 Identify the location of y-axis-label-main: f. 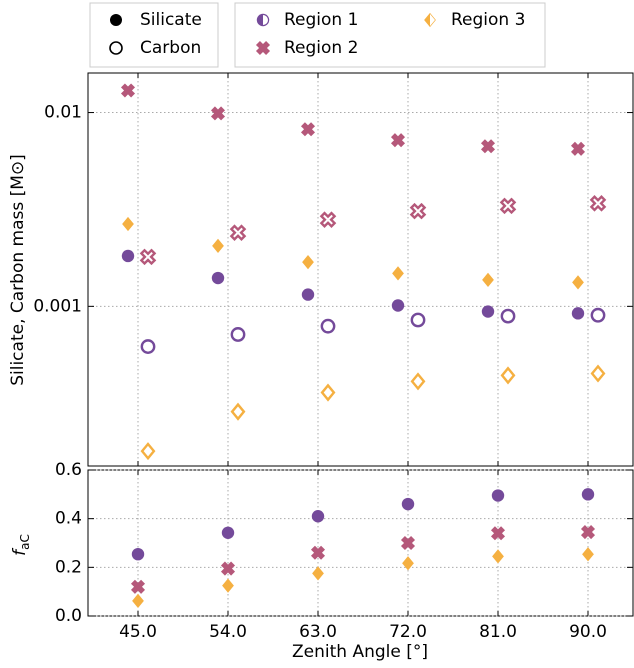
(20, 551).